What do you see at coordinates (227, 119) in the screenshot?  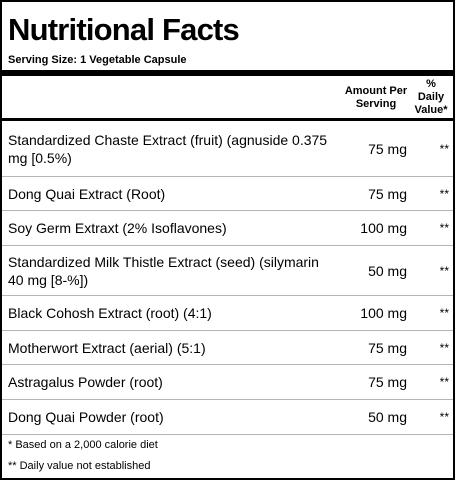 I see `header-divider` at bounding box center [227, 119].